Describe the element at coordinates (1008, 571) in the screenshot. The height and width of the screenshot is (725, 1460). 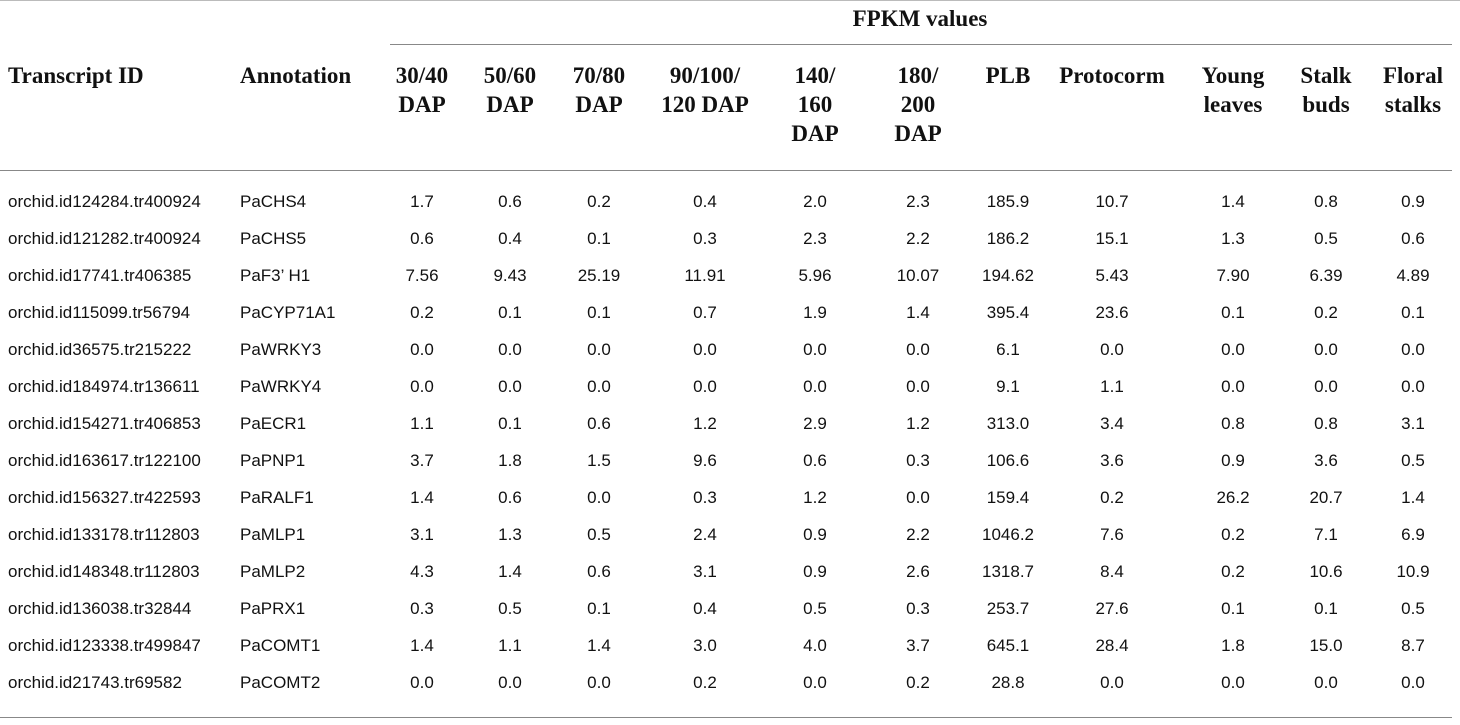
I see `fpkm-value: 1318.7` at that location.